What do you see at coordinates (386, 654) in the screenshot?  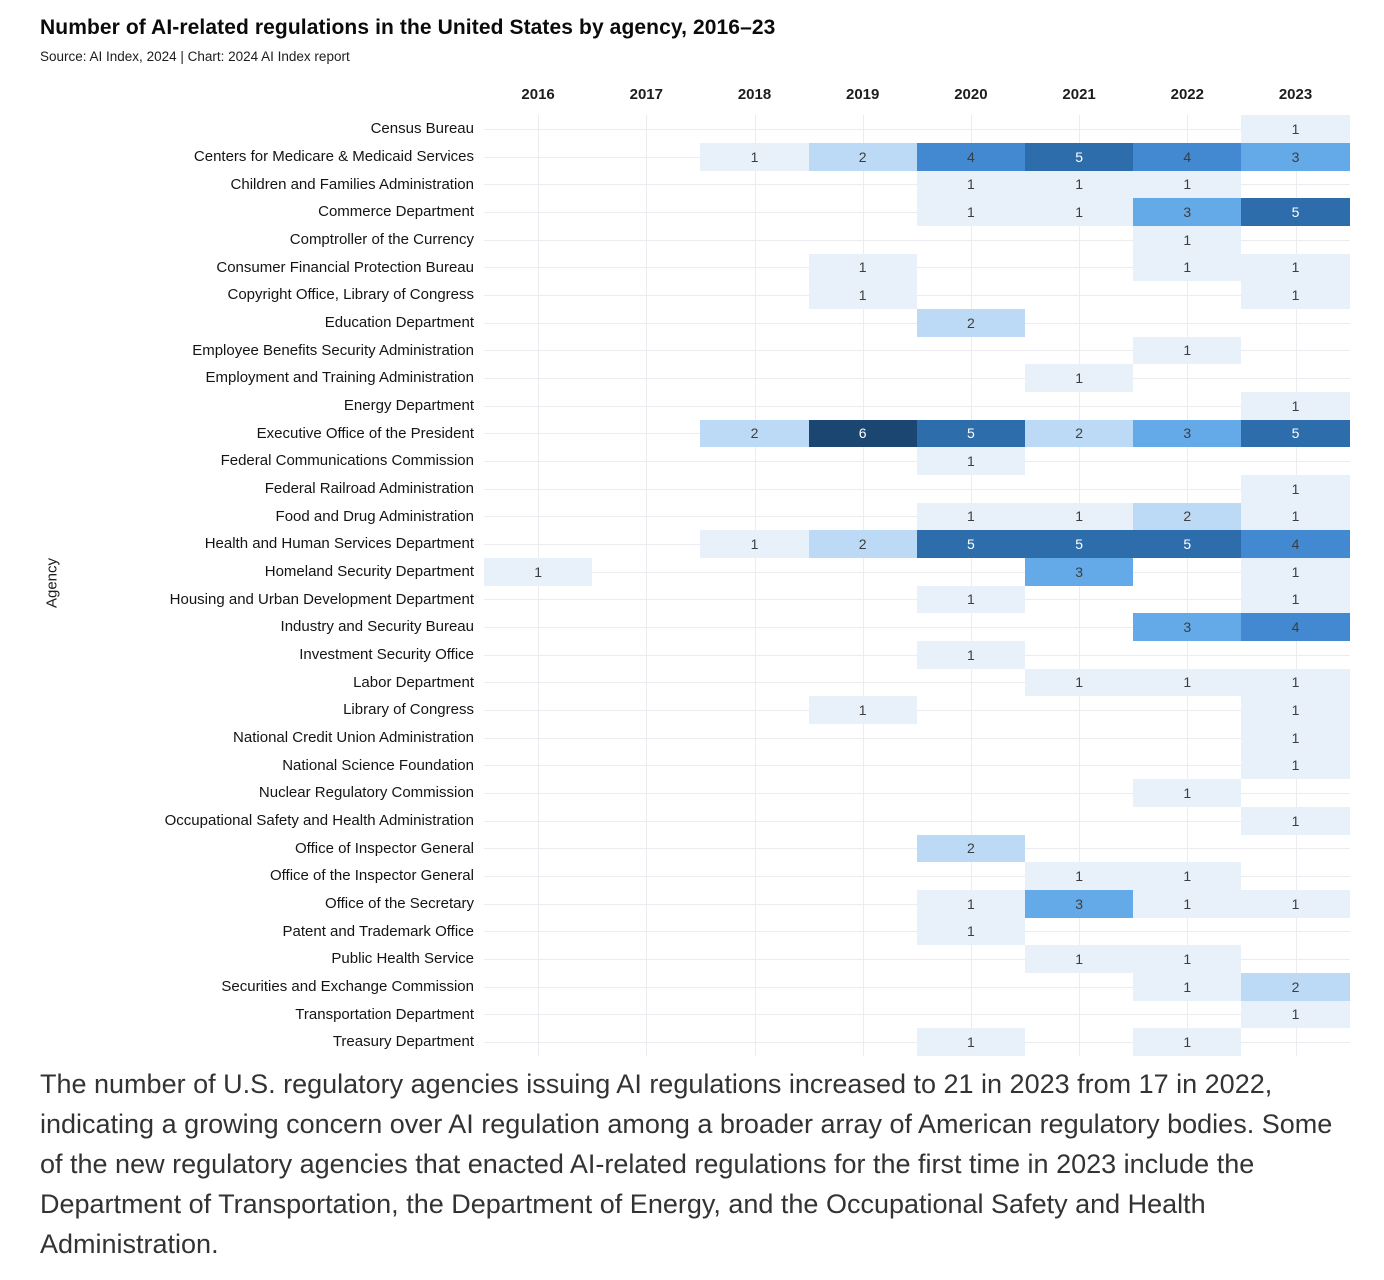 I see `y-axis-tick-agency: Investment Security Office` at bounding box center [386, 654].